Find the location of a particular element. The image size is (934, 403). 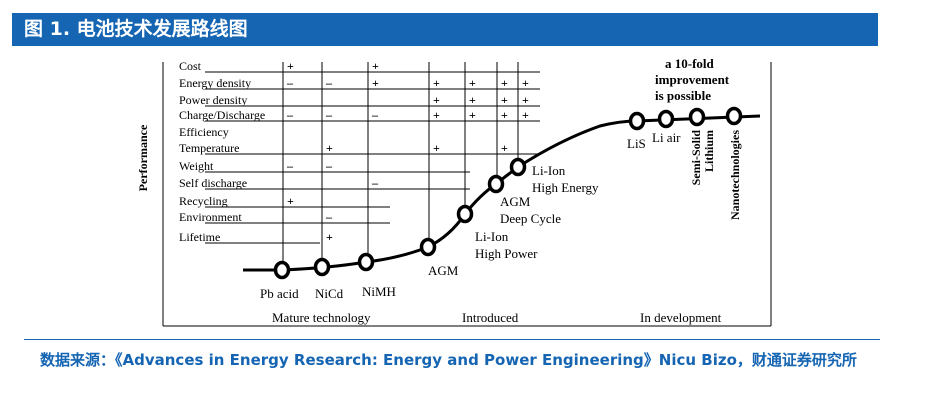

improvement-annotation: a 10-fold improvement is possible is located at coordinates (692, 79).